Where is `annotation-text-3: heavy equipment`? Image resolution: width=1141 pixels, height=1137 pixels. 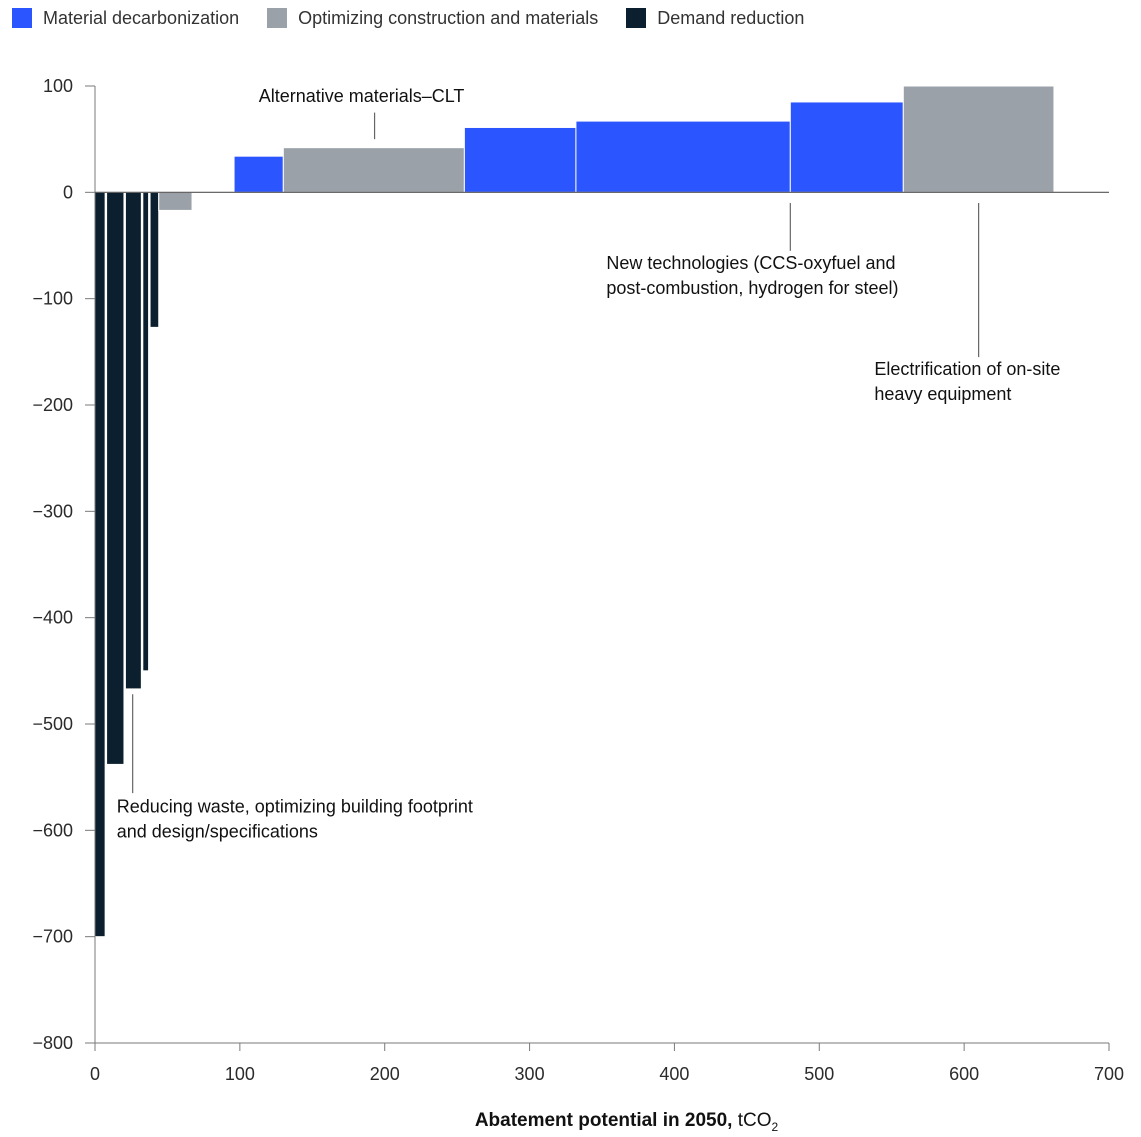
annotation-text-3: heavy equipment is located at coordinates (942, 394).